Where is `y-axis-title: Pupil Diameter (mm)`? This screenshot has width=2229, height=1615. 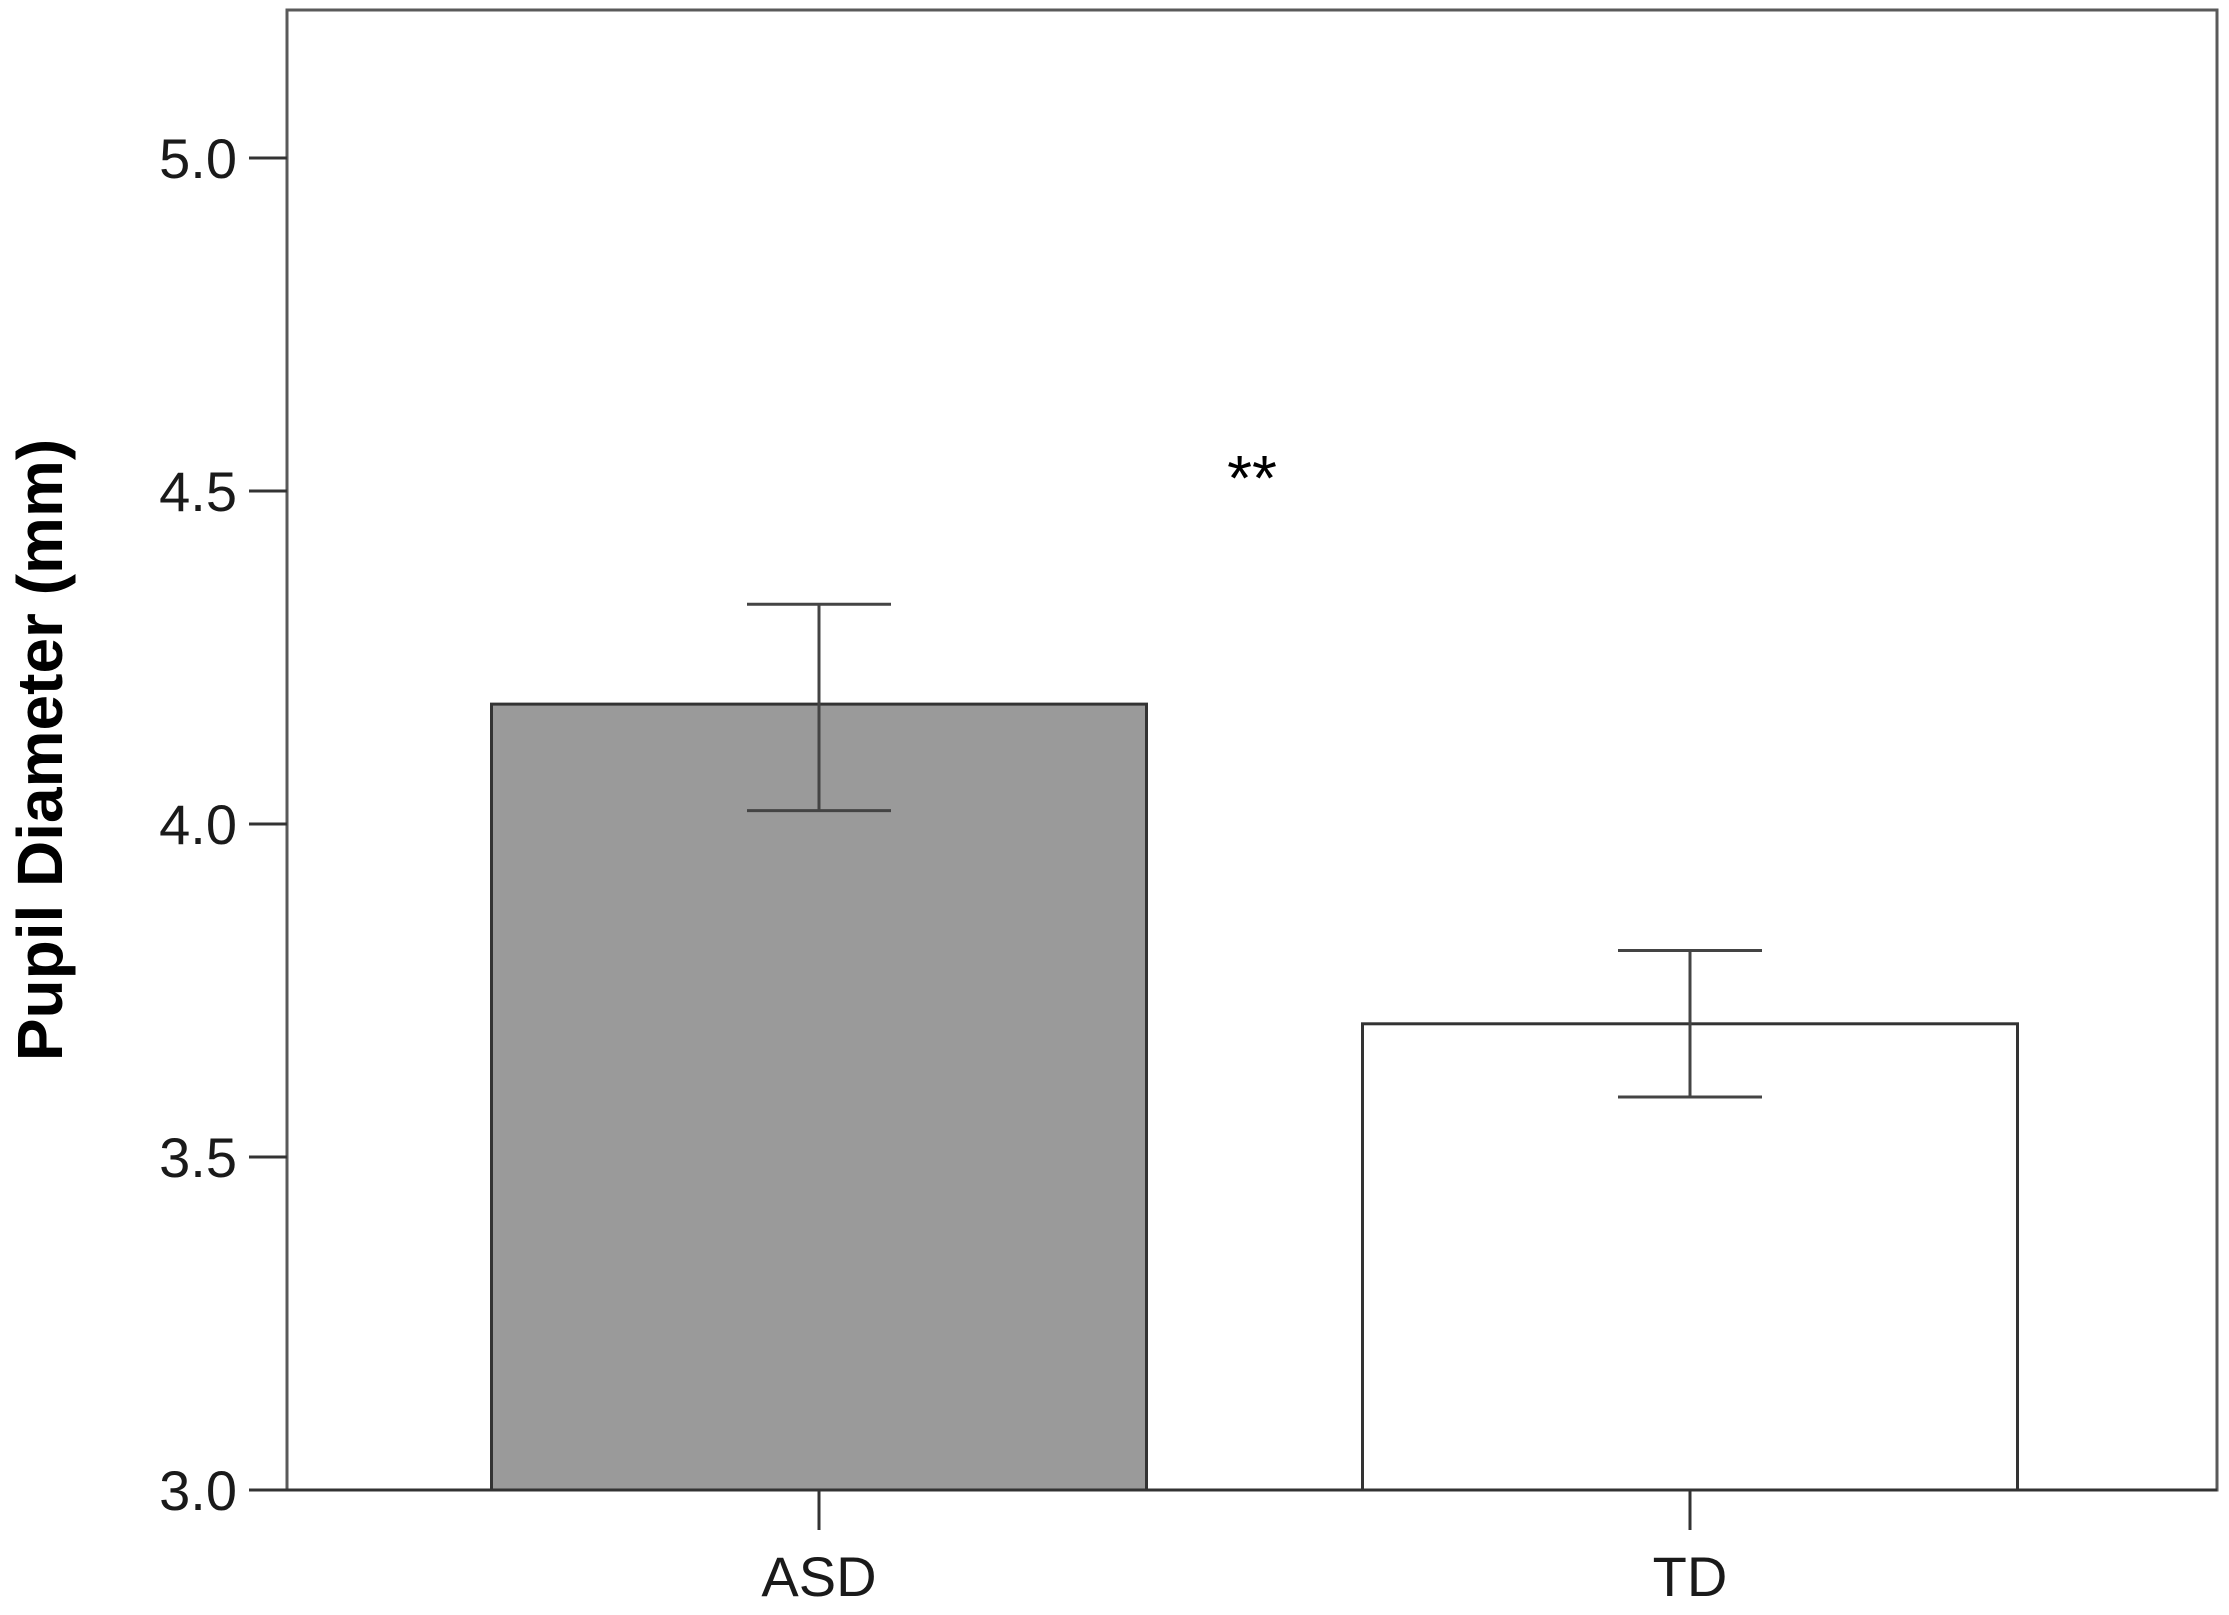
y-axis-title: Pupil Diameter (mm) is located at coordinates (40, 750).